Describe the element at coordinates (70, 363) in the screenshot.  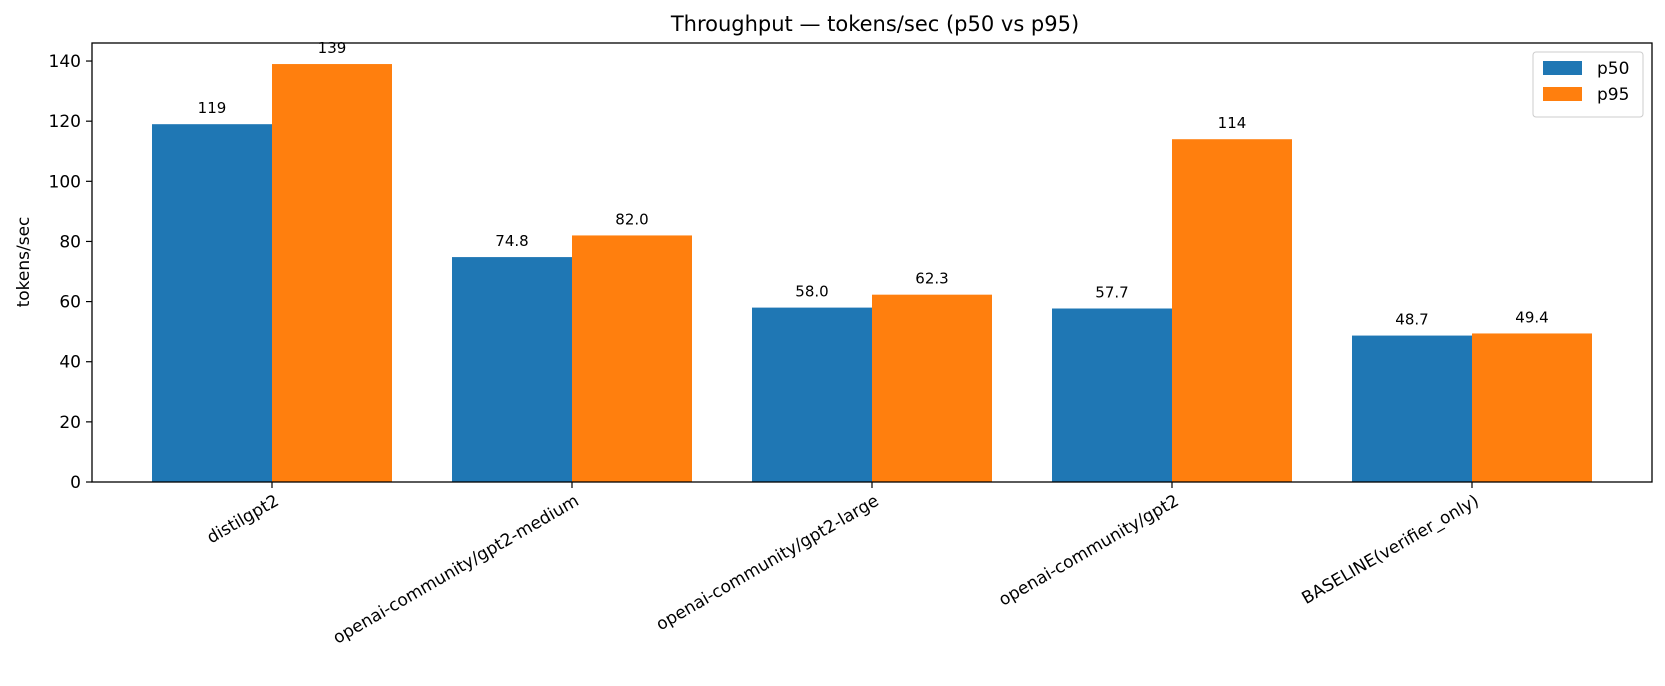
I see `y-tick-label: 40` at that location.